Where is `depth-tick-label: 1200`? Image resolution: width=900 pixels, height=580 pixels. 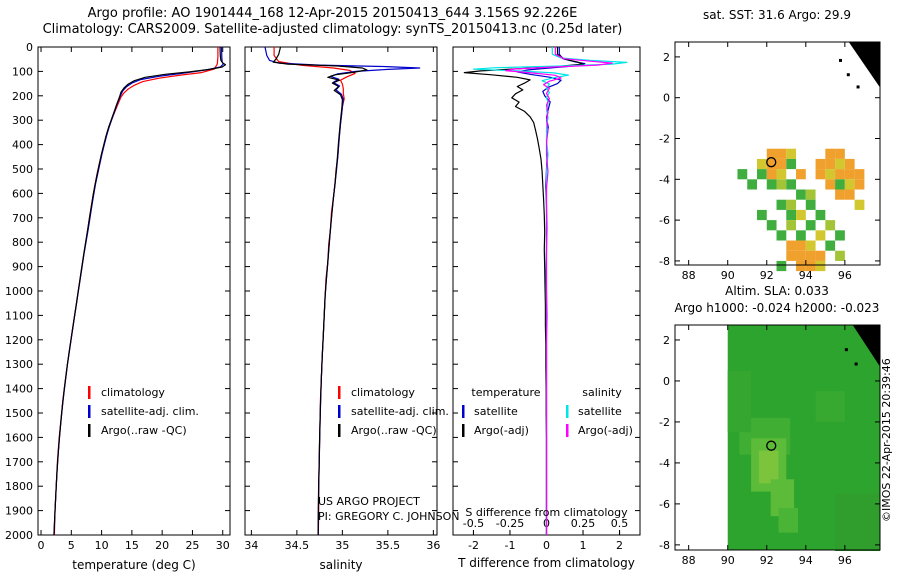 depth-tick-label: 1200 is located at coordinates (19, 340).